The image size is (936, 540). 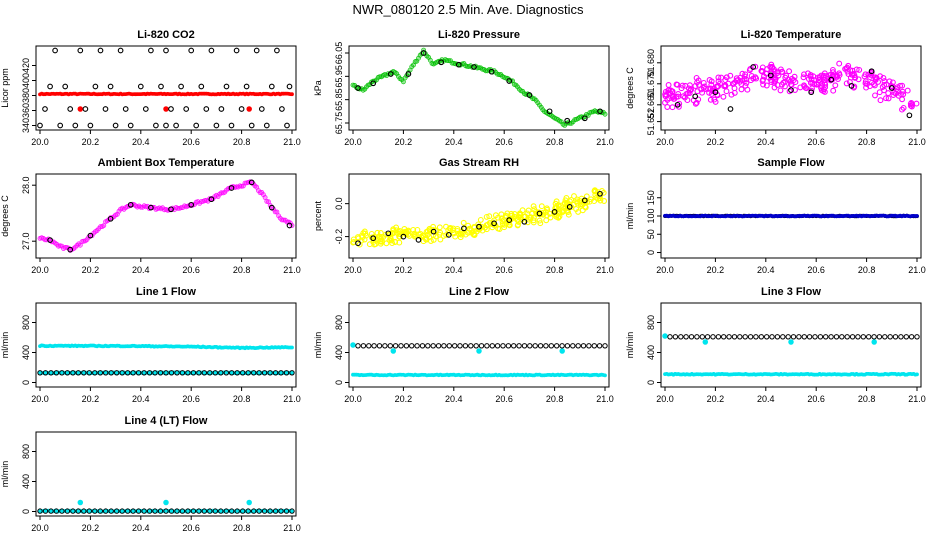 I want to click on y-tick-label: 800, so click(x=26, y=451).